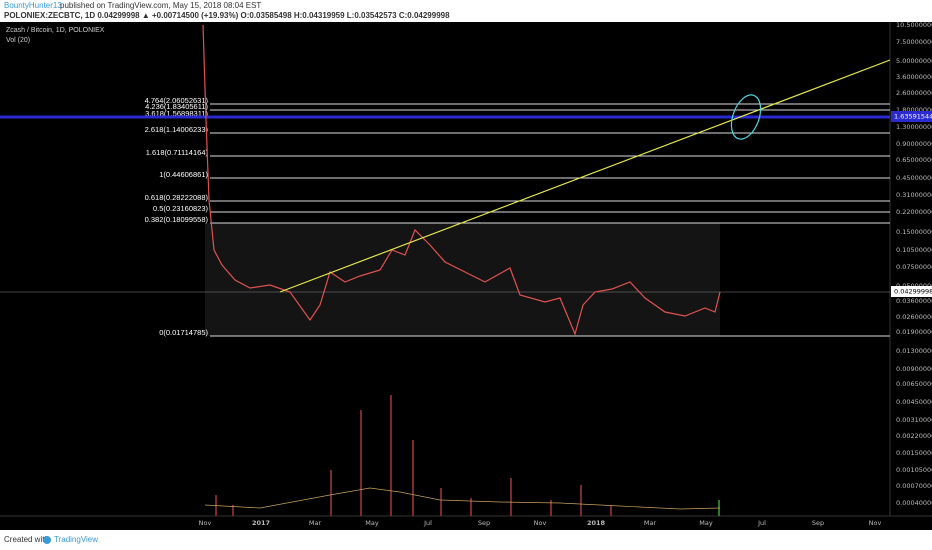  What do you see at coordinates (914, 42) in the screenshot?
I see `price-tick-label: 7.50000000` at bounding box center [914, 42].